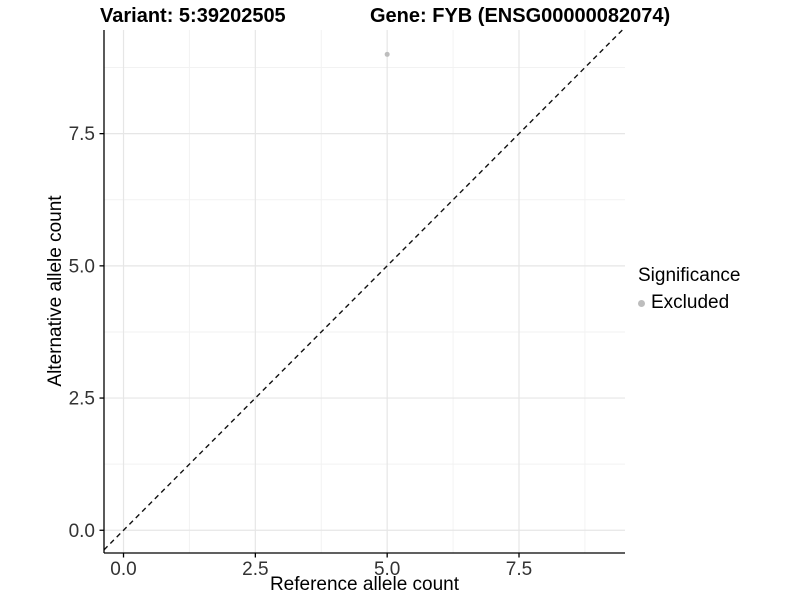 This screenshot has height=600, width=800. I want to click on legend-entry-label: Excluded, so click(690, 302).